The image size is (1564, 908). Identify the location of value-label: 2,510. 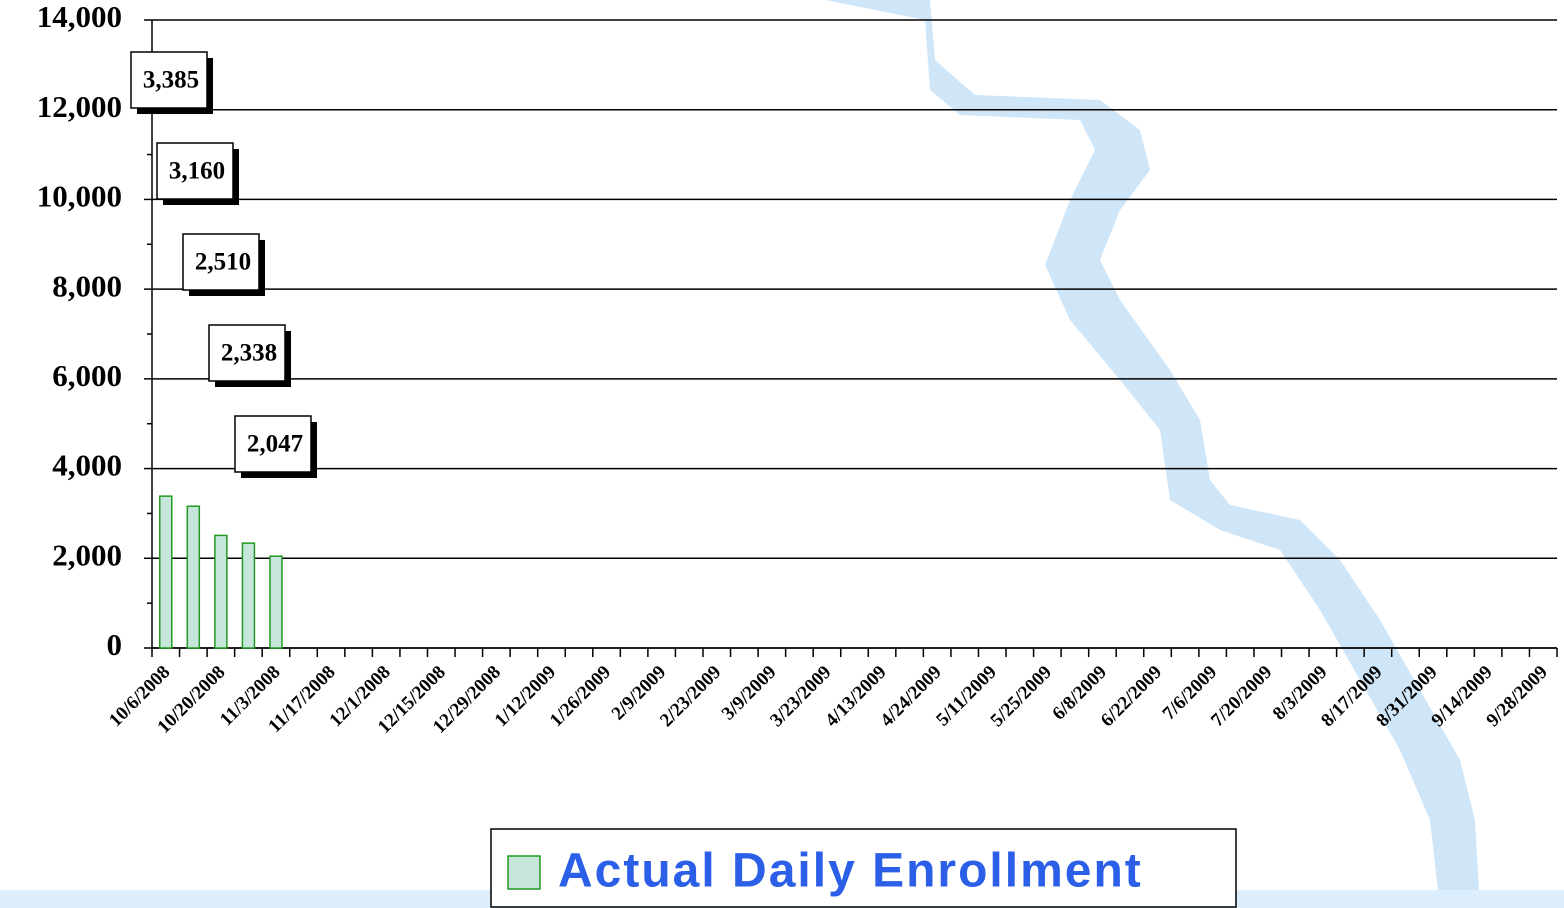
(223, 262).